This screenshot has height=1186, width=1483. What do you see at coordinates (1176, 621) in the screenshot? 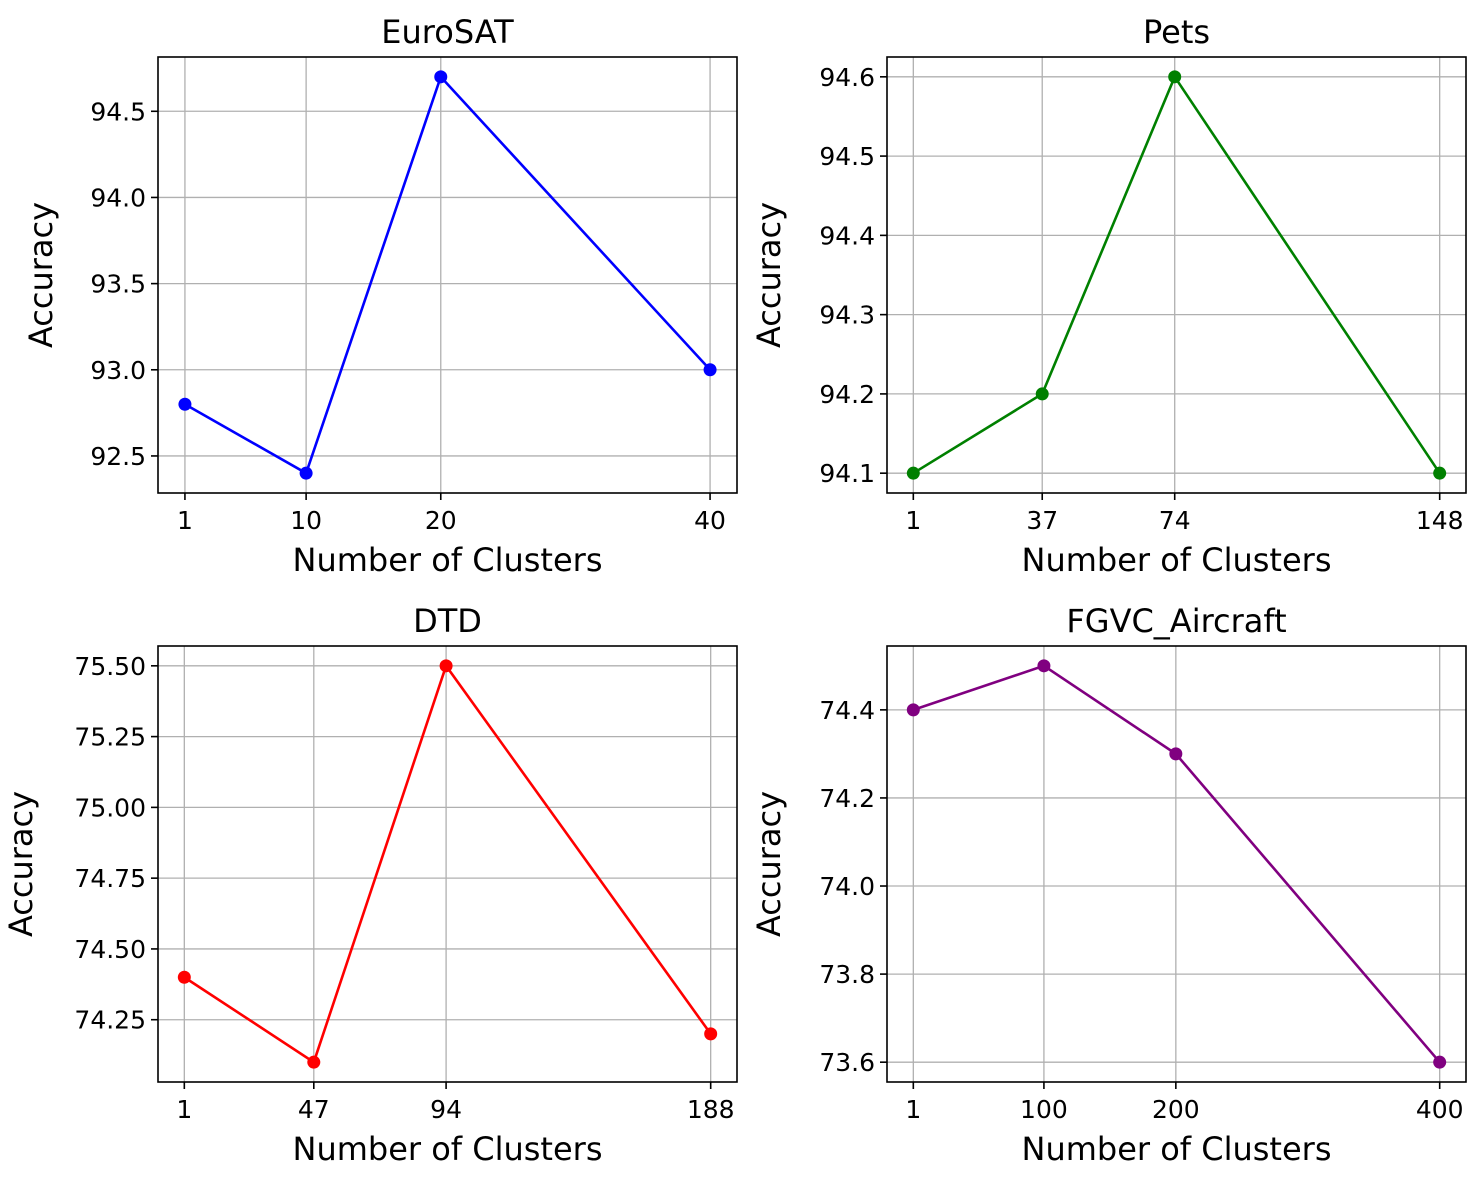
I see `chart-title: FGVC_Aircraft` at bounding box center [1176, 621].